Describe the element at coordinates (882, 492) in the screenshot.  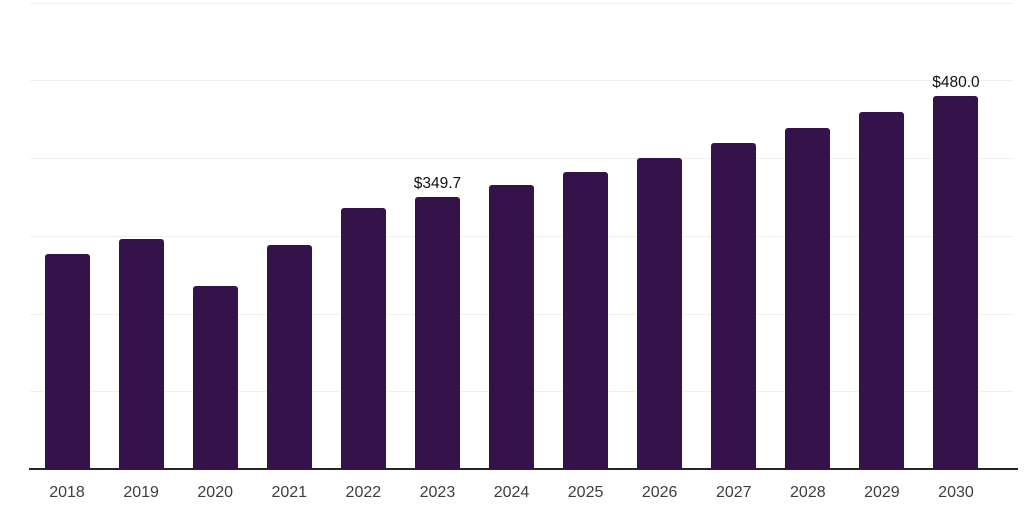
I see `x-tick-label-2029: 2029` at that location.